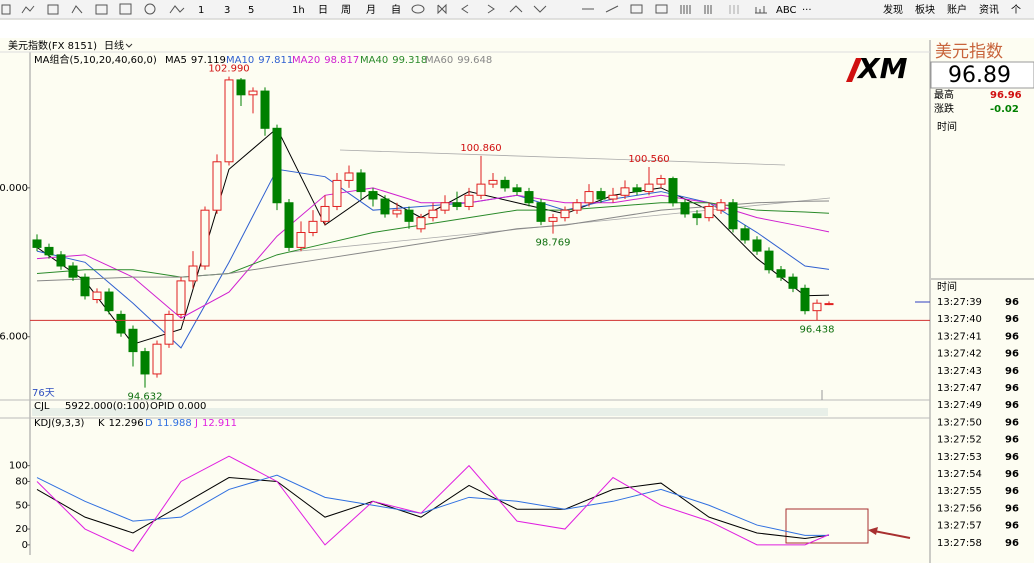 Image resolution: width=1034 pixels, height=563 pixels. I want to click on period: 日线, so click(114, 45).